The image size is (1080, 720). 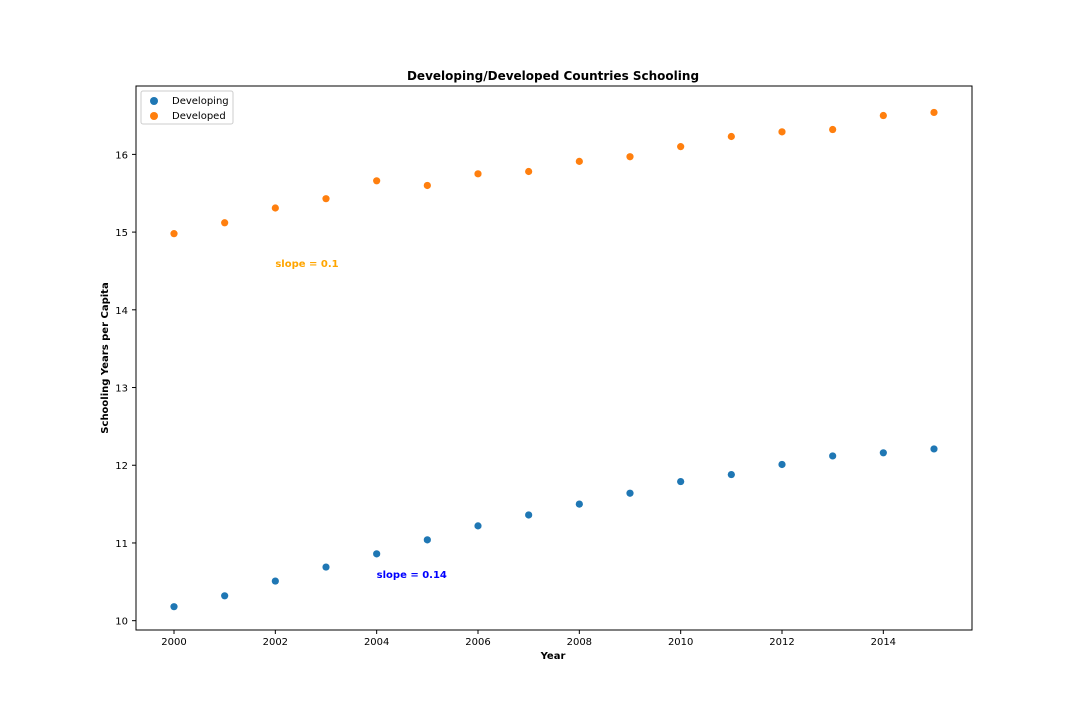 I want to click on legend-label-developed: Developed, so click(x=199, y=116).